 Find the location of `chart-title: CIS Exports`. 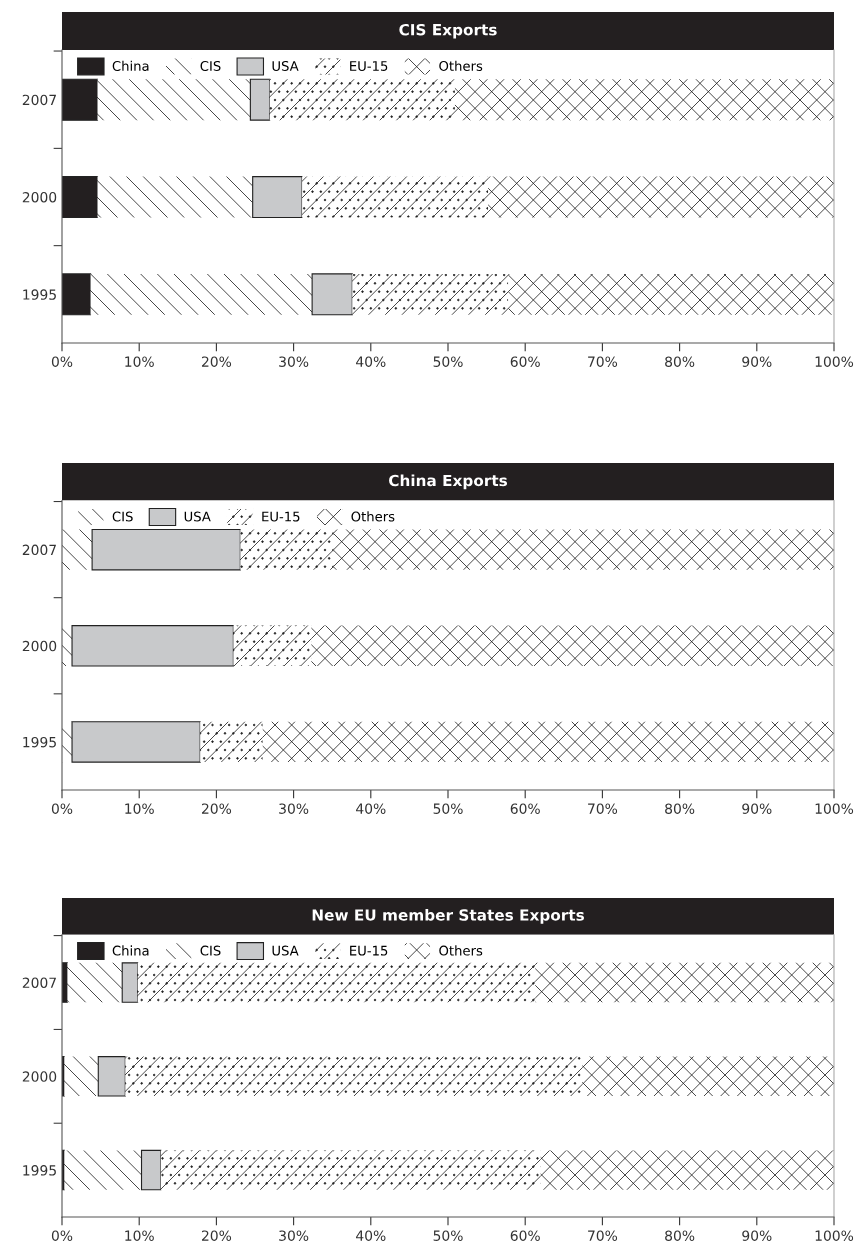

chart-title: CIS Exports is located at coordinates (448, 31).